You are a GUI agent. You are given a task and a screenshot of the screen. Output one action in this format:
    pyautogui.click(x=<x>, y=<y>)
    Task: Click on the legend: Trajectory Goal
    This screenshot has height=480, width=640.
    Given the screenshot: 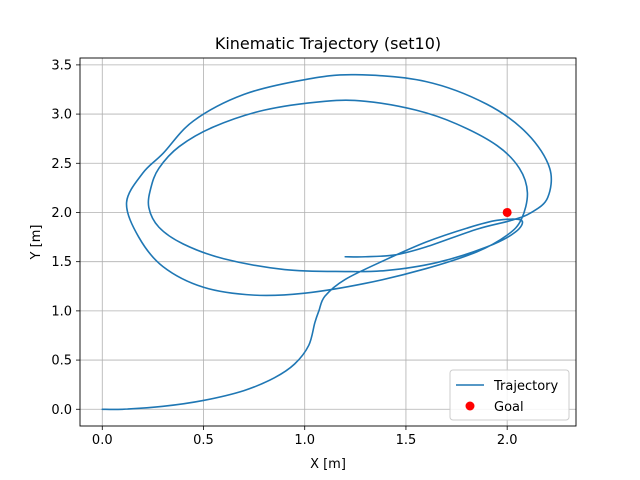 What is the action you would take?
    pyautogui.click(x=509, y=395)
    